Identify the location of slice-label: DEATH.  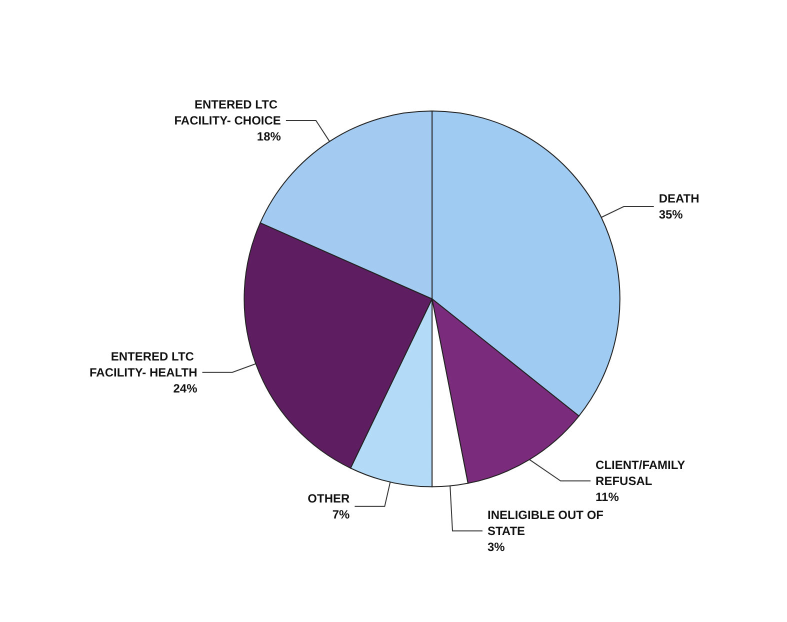
(679, 199).